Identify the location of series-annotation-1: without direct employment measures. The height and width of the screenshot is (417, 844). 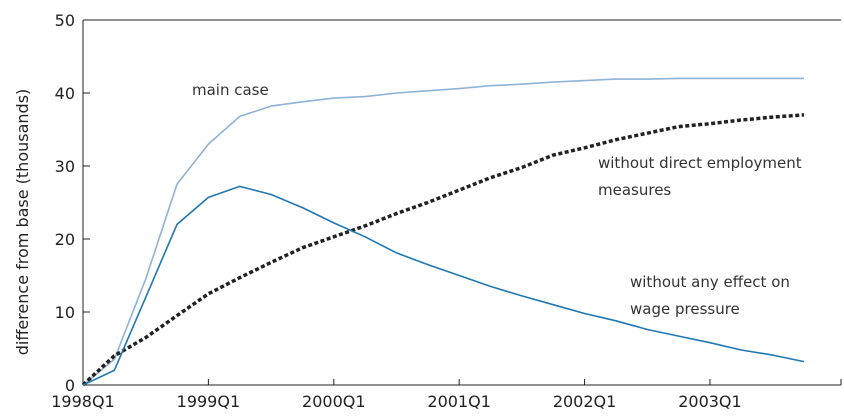
(700, 176).